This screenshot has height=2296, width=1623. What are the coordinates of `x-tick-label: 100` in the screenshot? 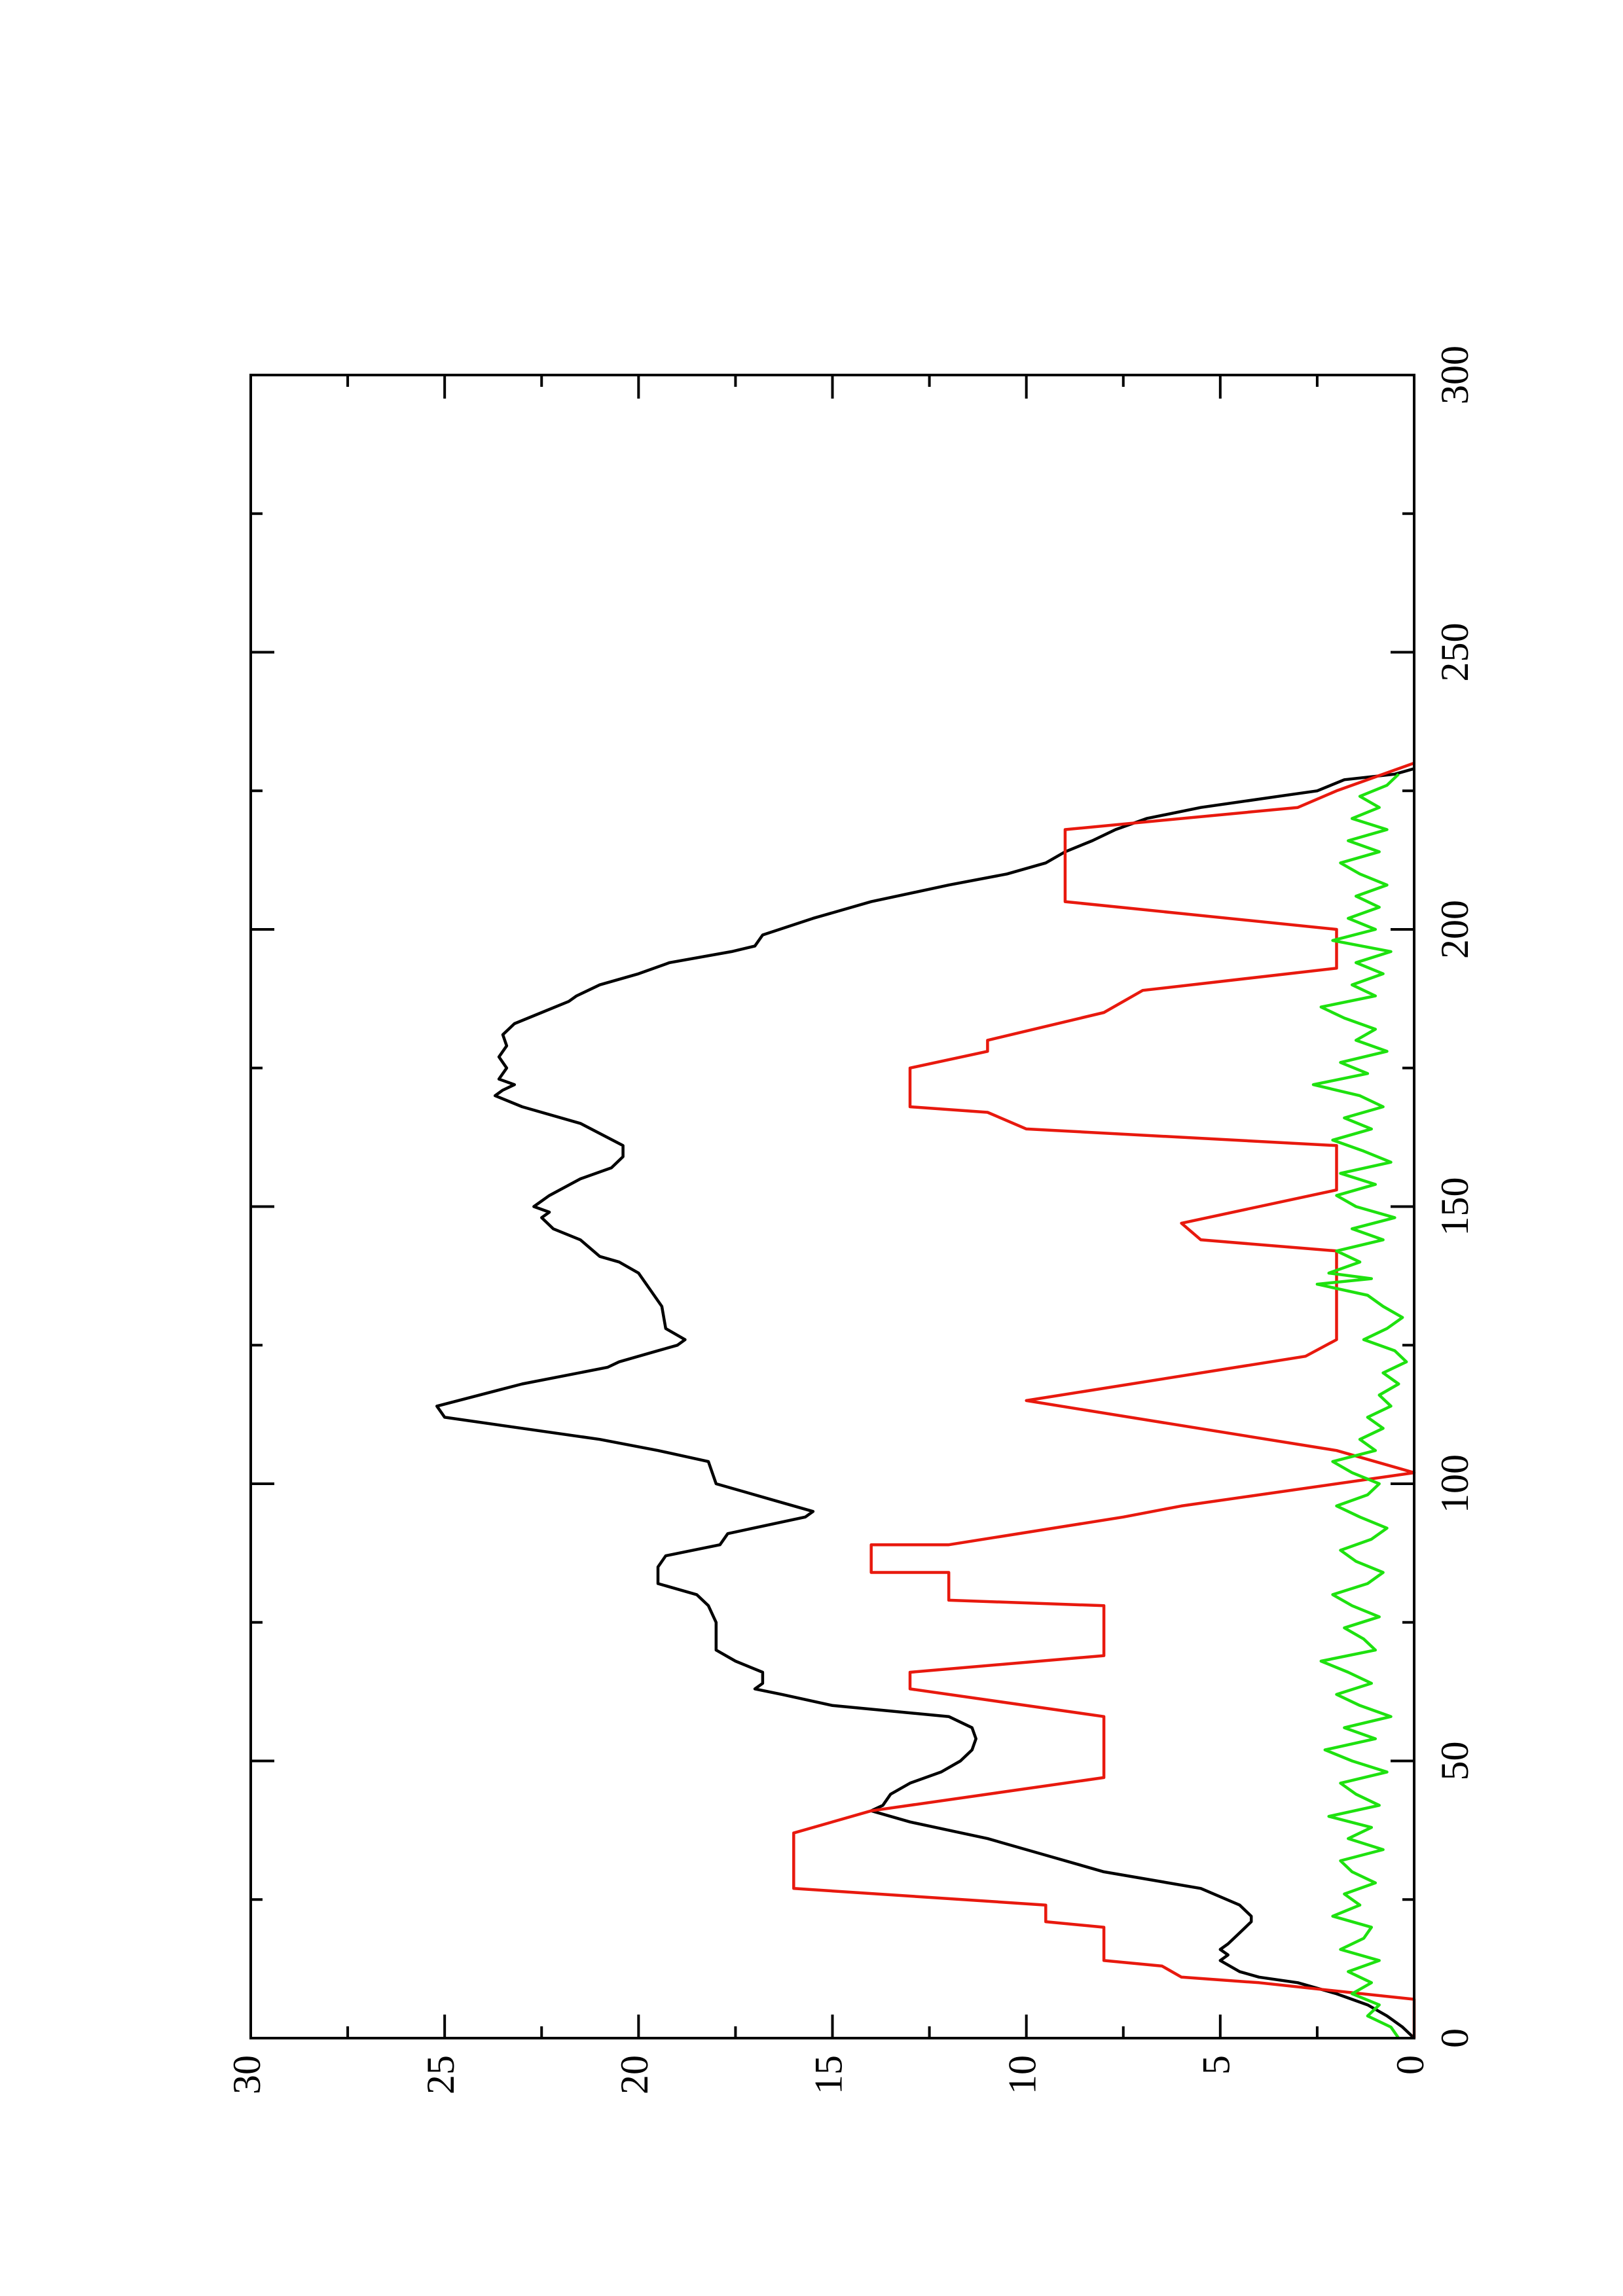 It's located at (1454, 1483).